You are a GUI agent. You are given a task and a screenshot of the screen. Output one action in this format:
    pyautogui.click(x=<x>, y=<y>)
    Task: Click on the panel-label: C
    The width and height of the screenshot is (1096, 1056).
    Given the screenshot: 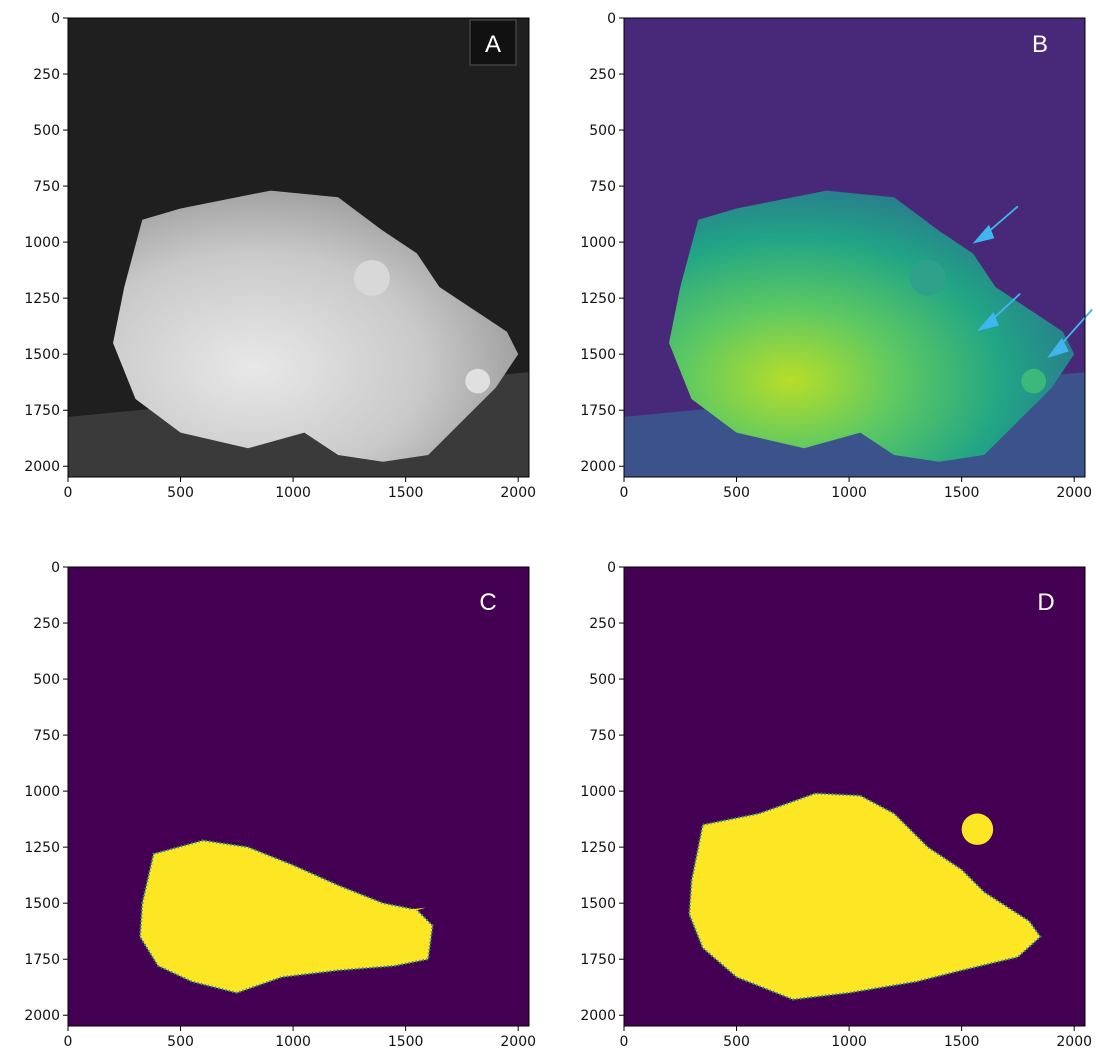 What is the action you would take?
    pyautogui.click(x=487, y=602)
    